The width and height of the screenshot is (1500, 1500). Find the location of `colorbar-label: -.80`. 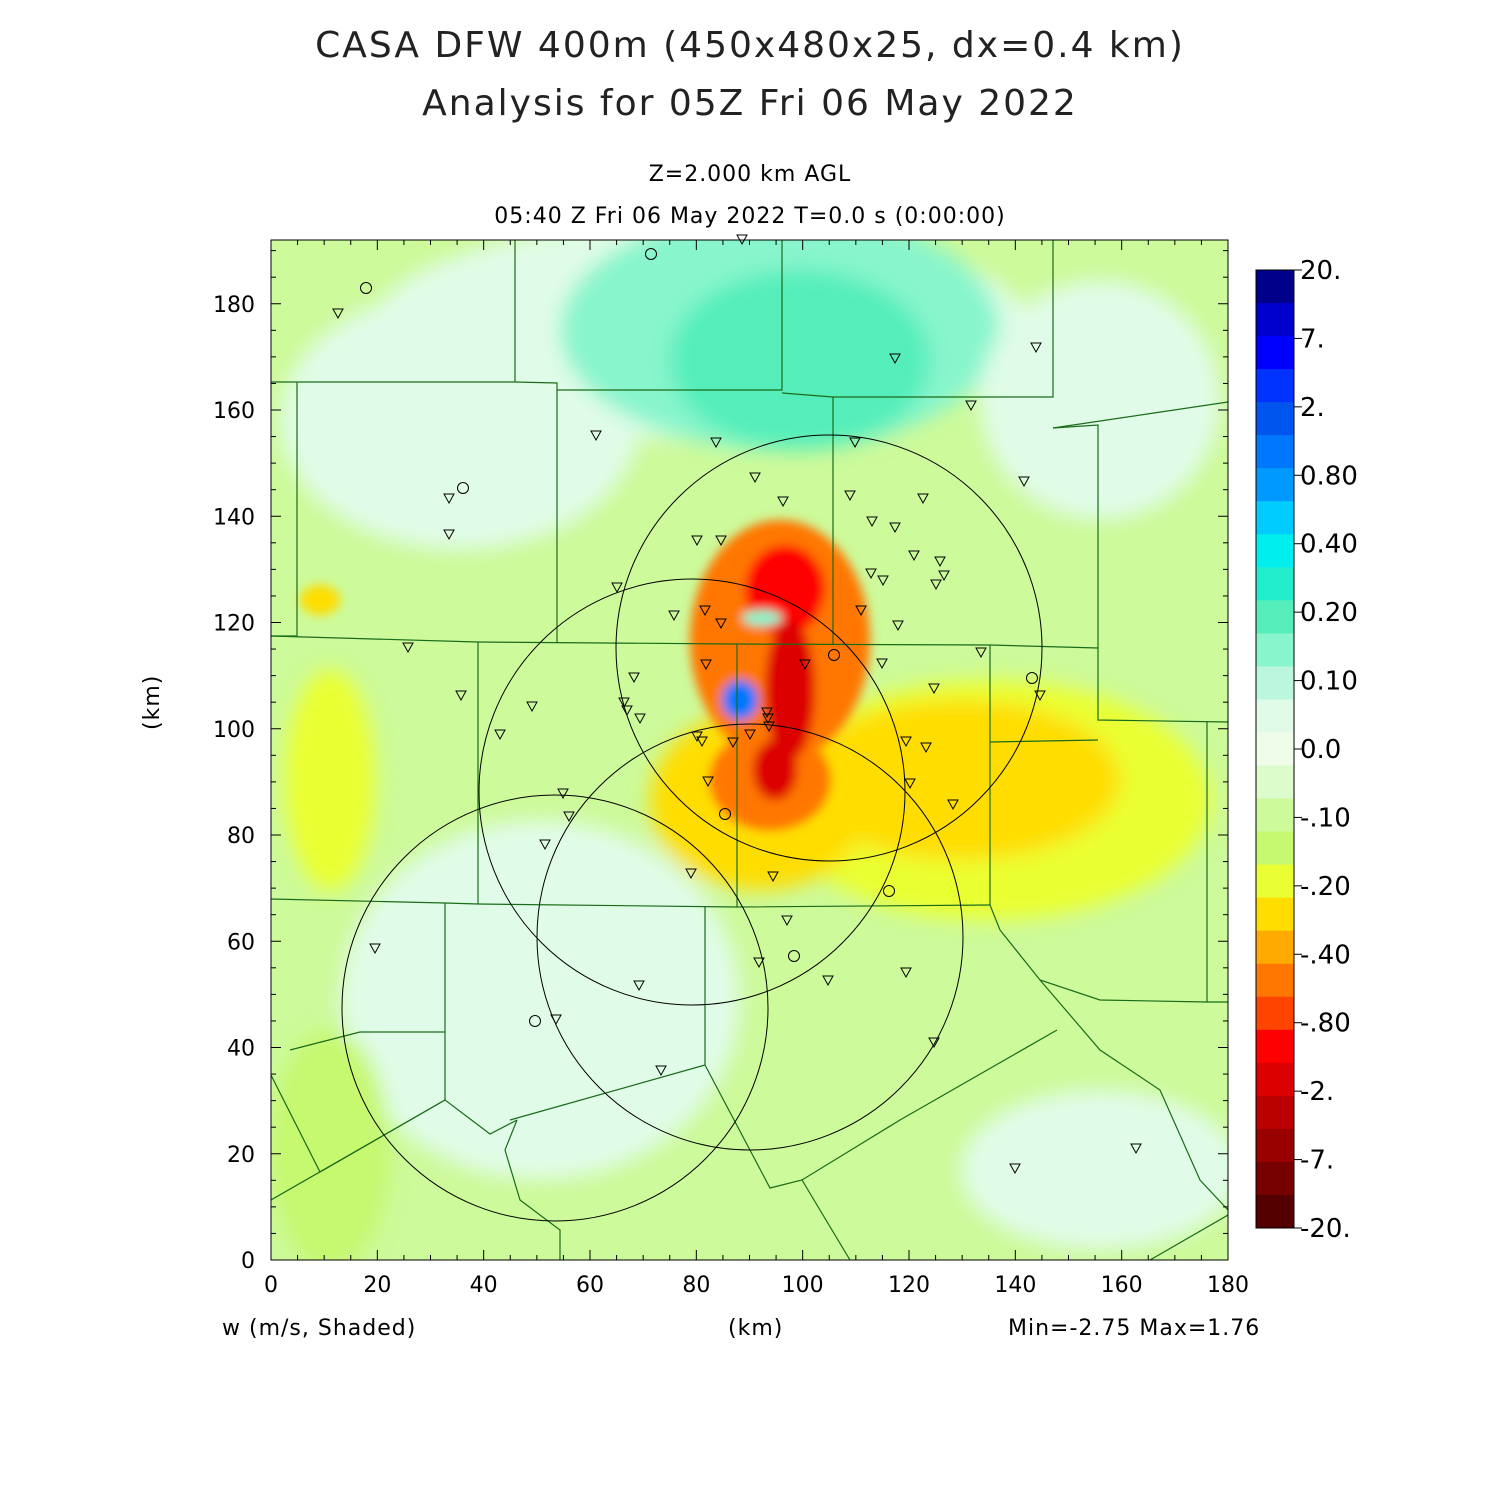

colorbar-label: -.80 is located at coordinates (1325, 1024).